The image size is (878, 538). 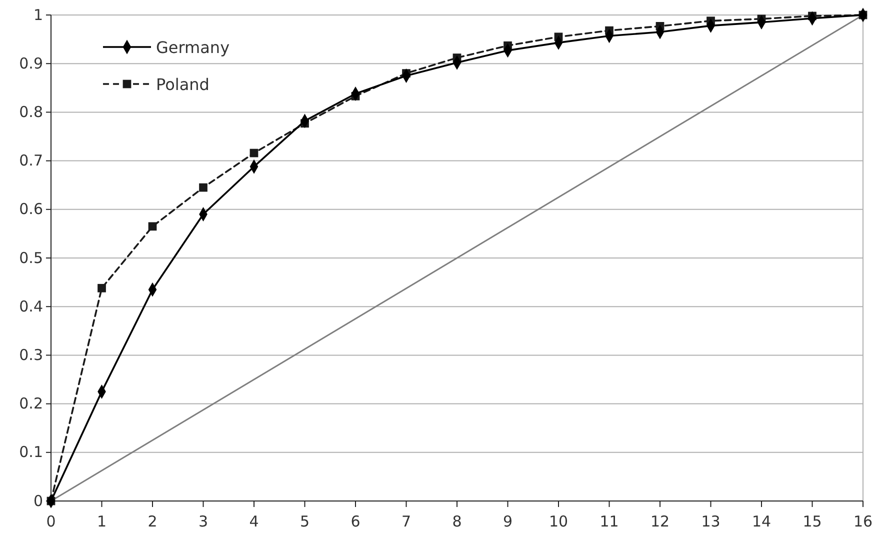 I want to click on x-tick-label: 5, so click(x=305, y=521).